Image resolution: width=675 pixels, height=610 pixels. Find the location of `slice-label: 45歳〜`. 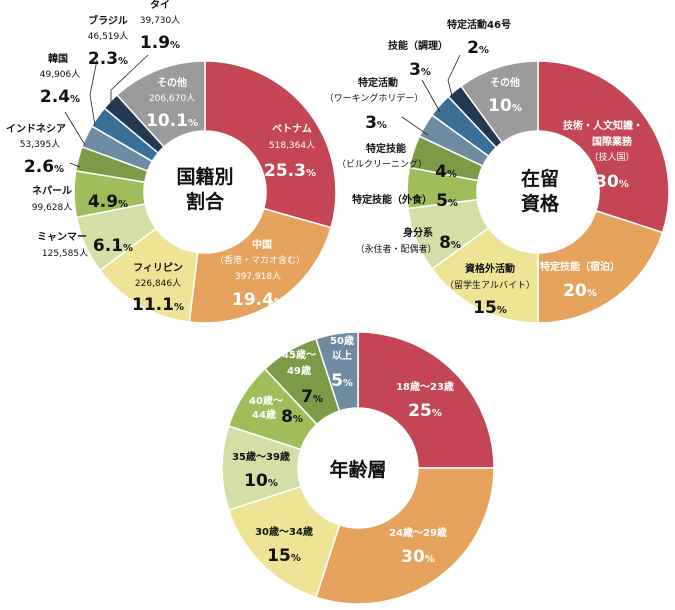

slice-label: 45歳〜 is located at coordinates (299, 354).